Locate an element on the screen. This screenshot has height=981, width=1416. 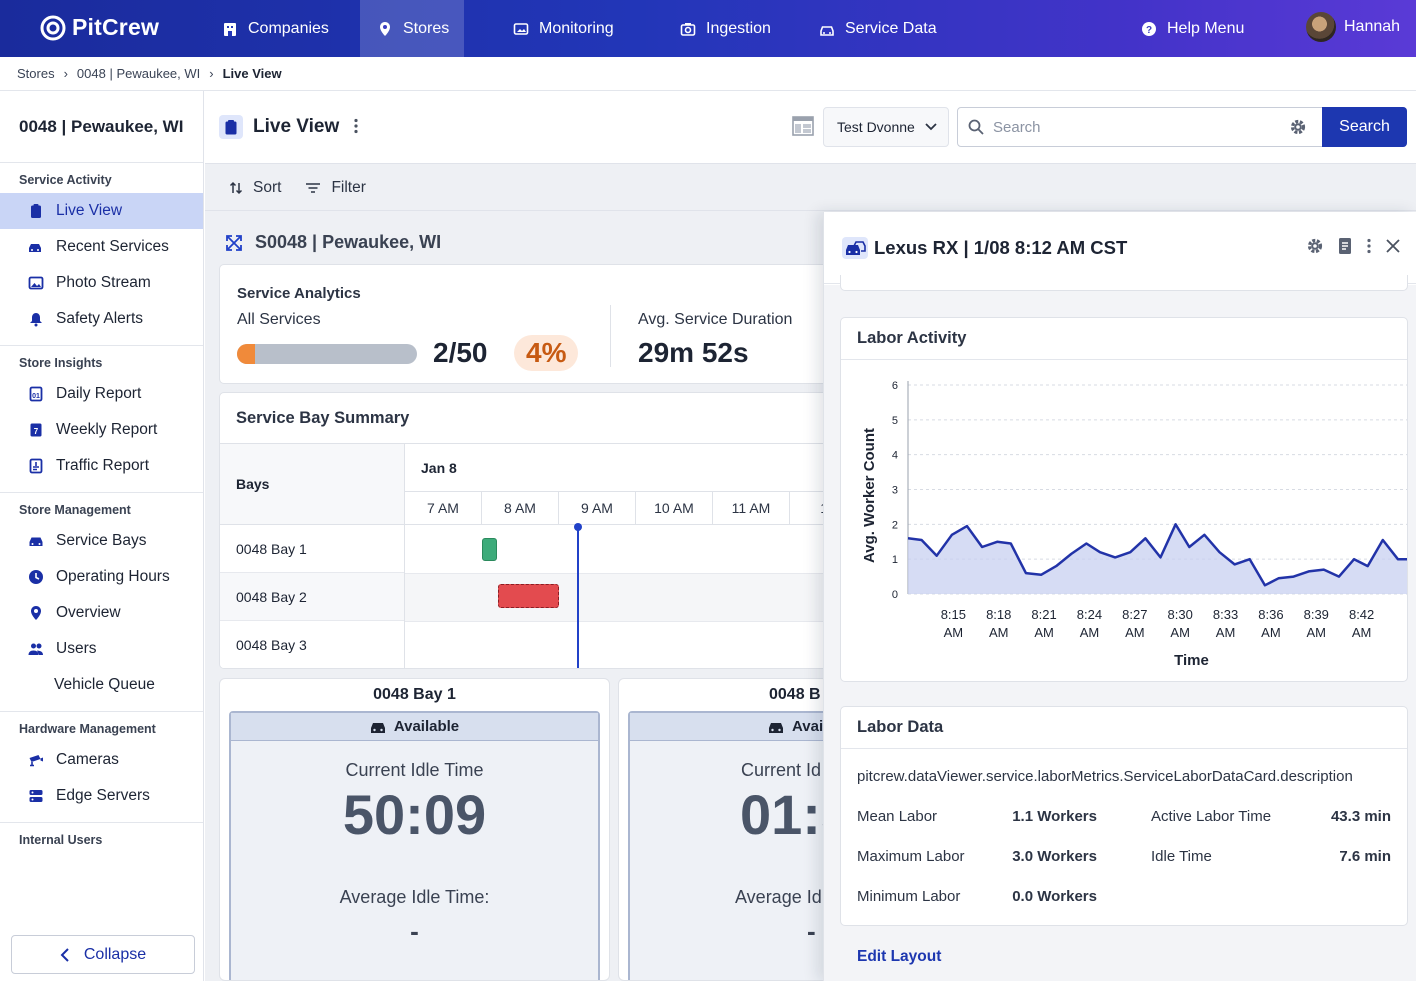
breadcrumb-stores: Stores is located at coordinates (36, 73).